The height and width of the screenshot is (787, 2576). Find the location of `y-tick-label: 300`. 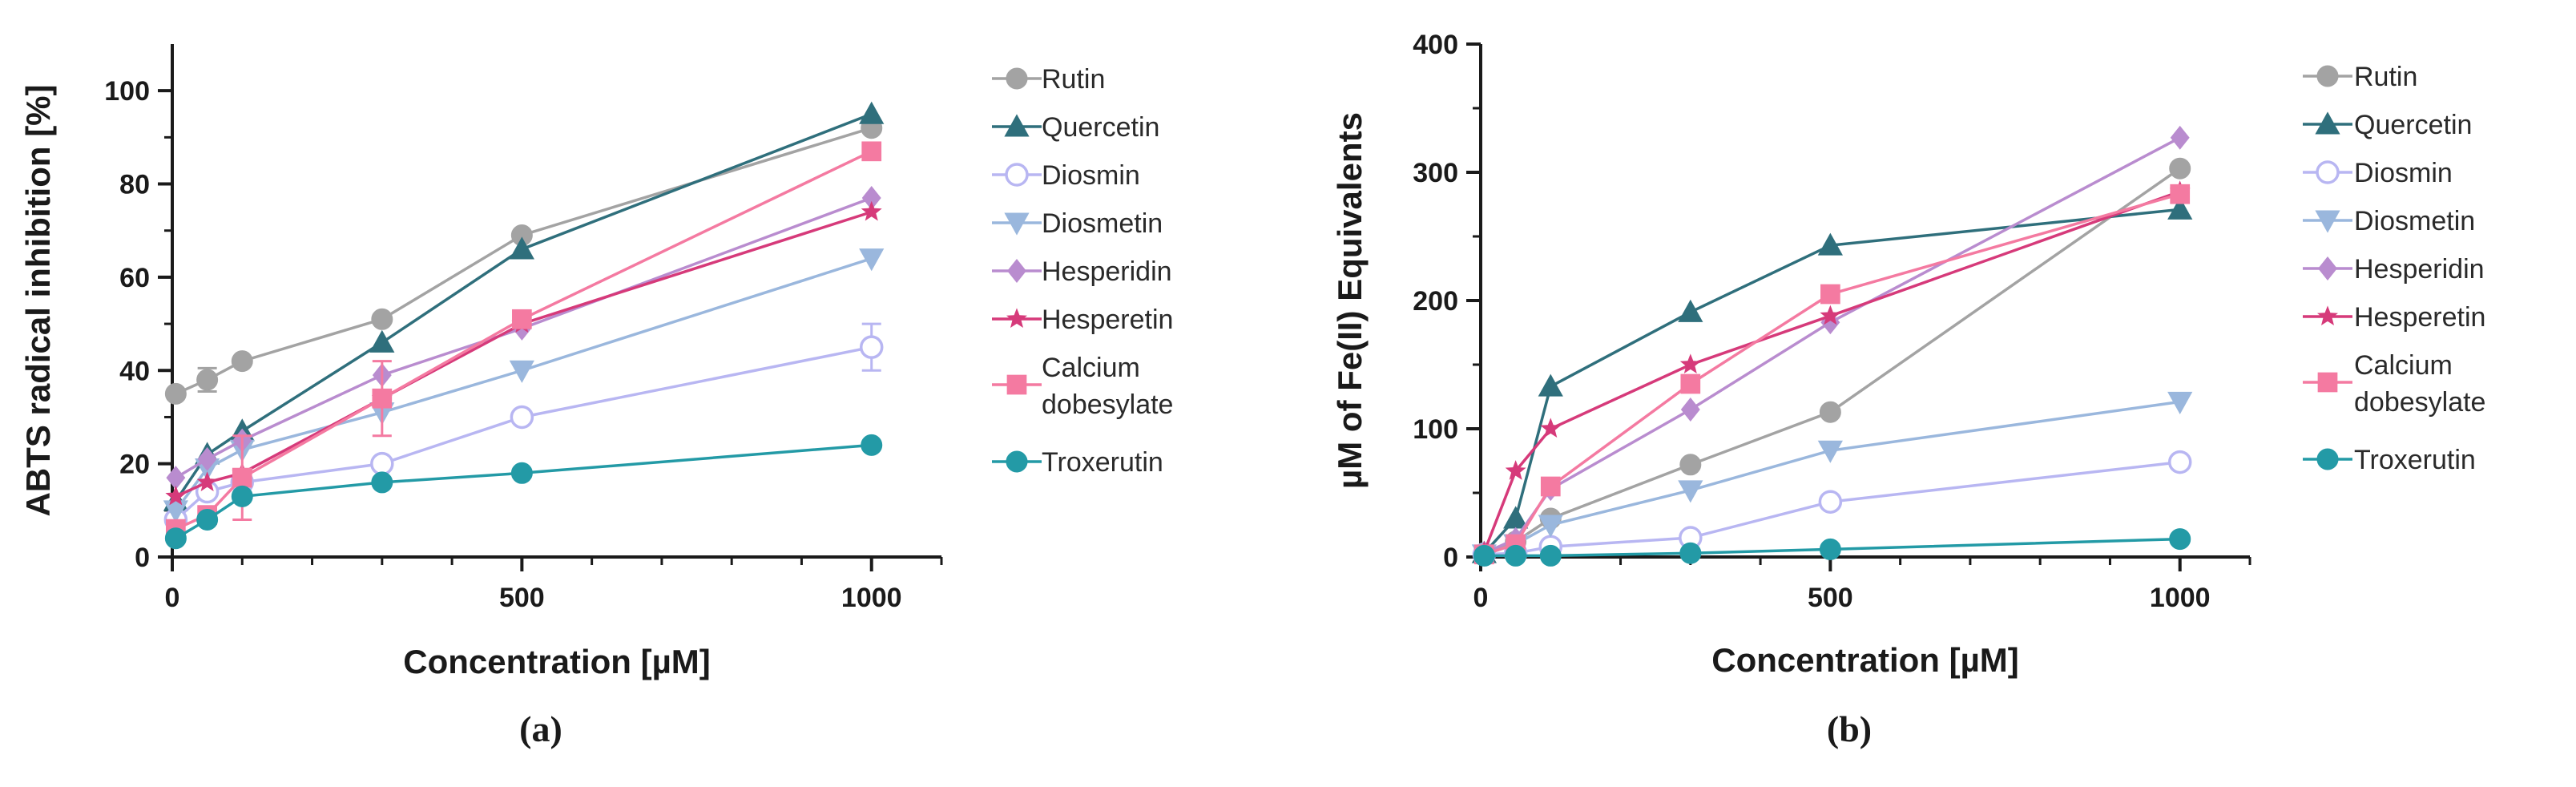

y-tick-label: 300 is located at coordinates (1435, 173).